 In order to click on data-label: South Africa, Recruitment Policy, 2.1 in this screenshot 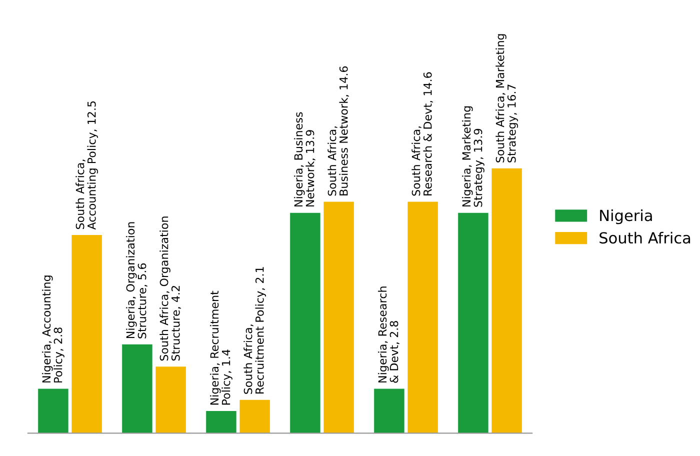, I will do `click(255, 330)`.